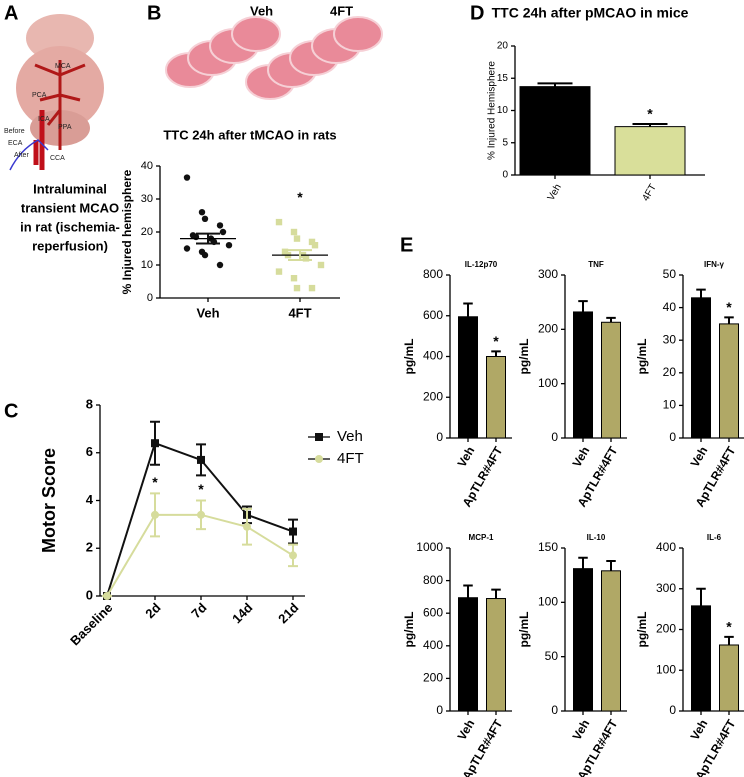  Describe the element at coordinates (70, 245) in the screenshot. I see `caption-line: reperfusion)` at that location.